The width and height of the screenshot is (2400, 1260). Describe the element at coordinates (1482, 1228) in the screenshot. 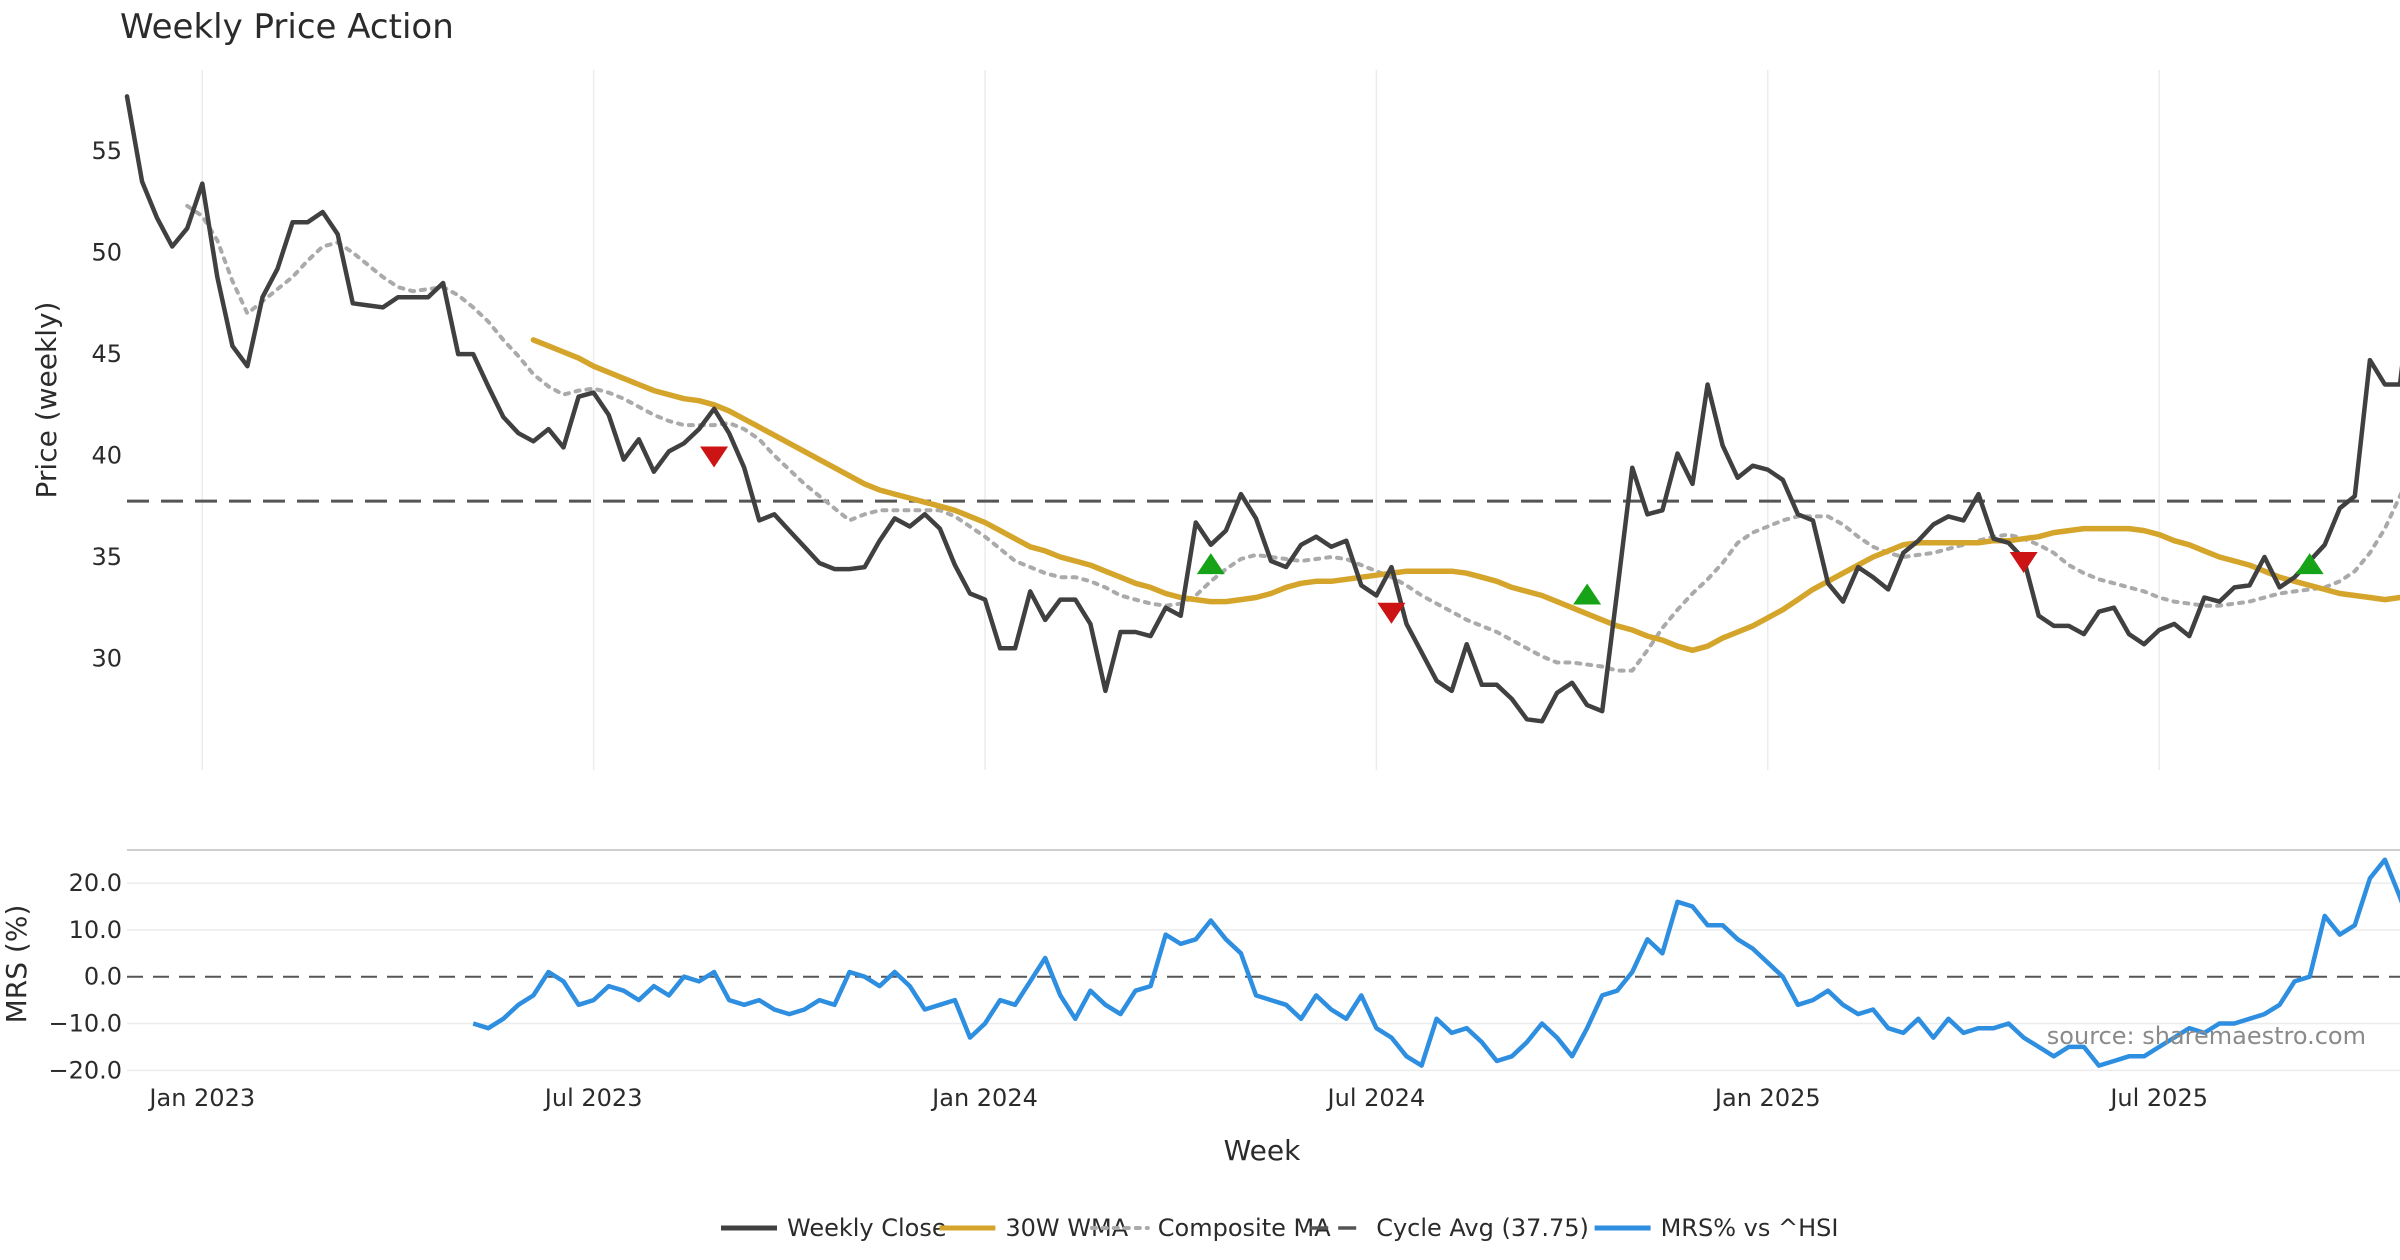

I see `legend-label: Cycle Avg (37.75)` at that location.